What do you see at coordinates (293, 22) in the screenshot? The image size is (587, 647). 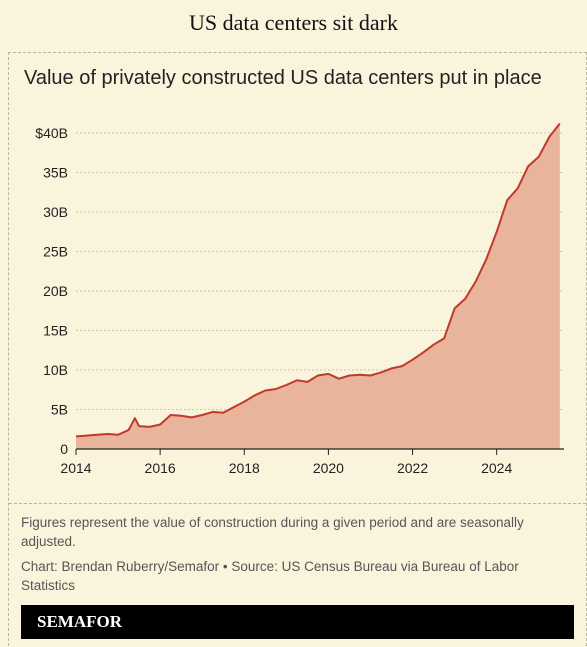 I see `page-title: US data centers sit dark` at bounding box center [293, 22].